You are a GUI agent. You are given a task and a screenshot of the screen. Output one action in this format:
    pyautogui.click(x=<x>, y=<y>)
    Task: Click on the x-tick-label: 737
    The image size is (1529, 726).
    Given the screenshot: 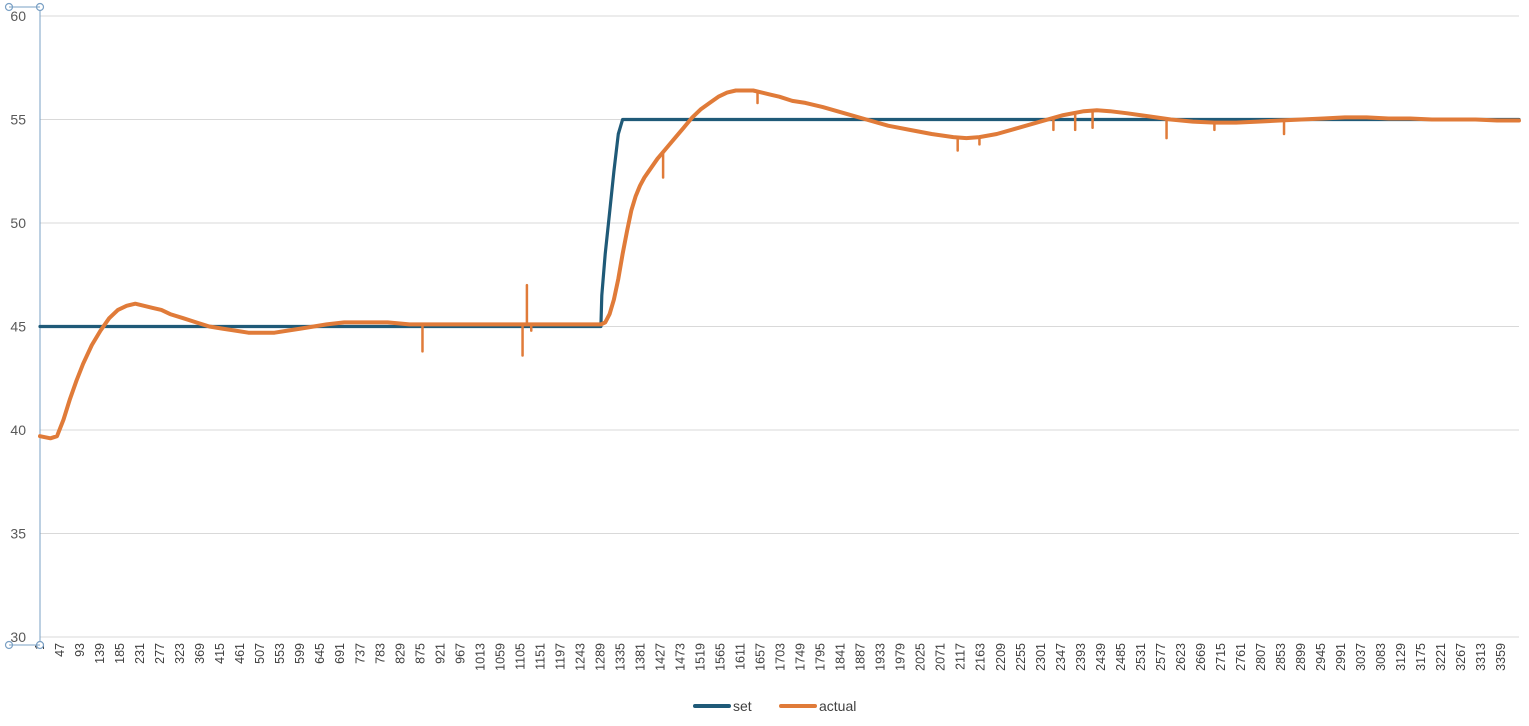 What is the action you would take?
    pyautogui.click(x=360, y=653)
    